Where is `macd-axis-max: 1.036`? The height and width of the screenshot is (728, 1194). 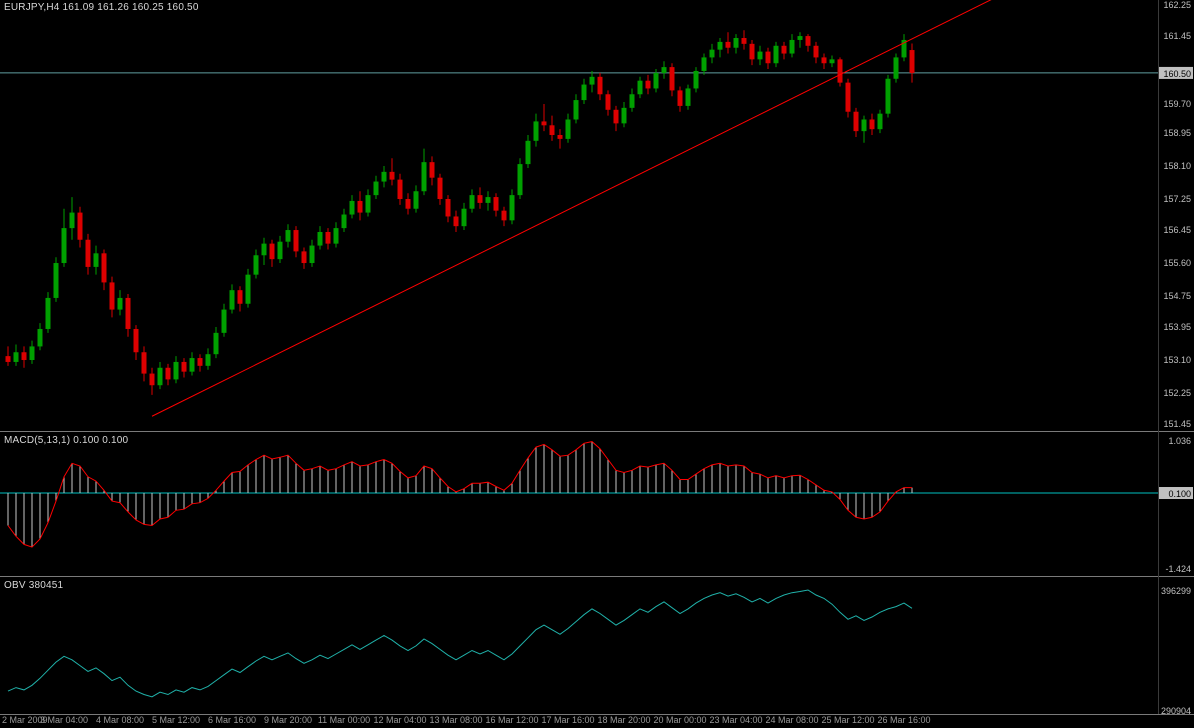
macd-axis-max: 1.036 is located at coordinates (1179, 441).